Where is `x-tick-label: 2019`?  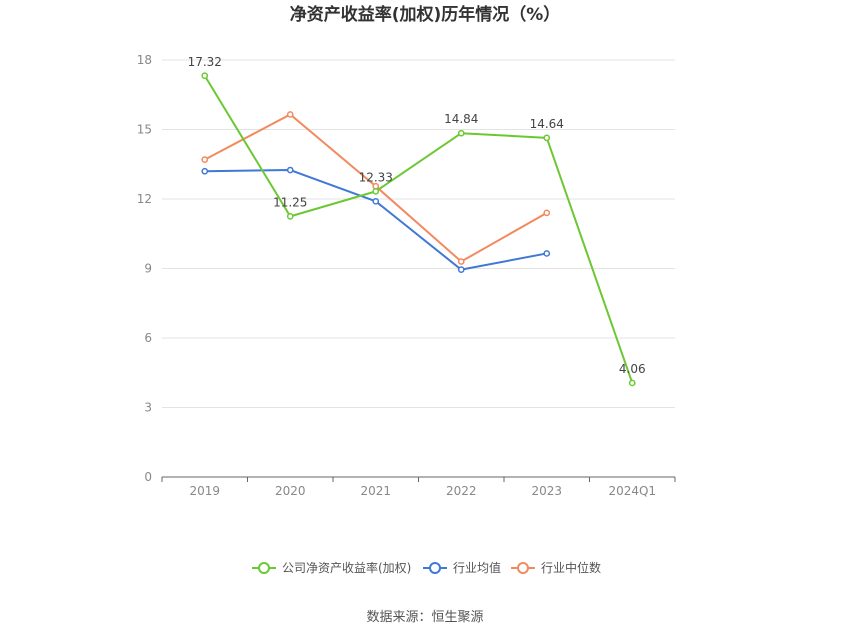 x-tick-label: 2019 is located at coordinates (204, 491).